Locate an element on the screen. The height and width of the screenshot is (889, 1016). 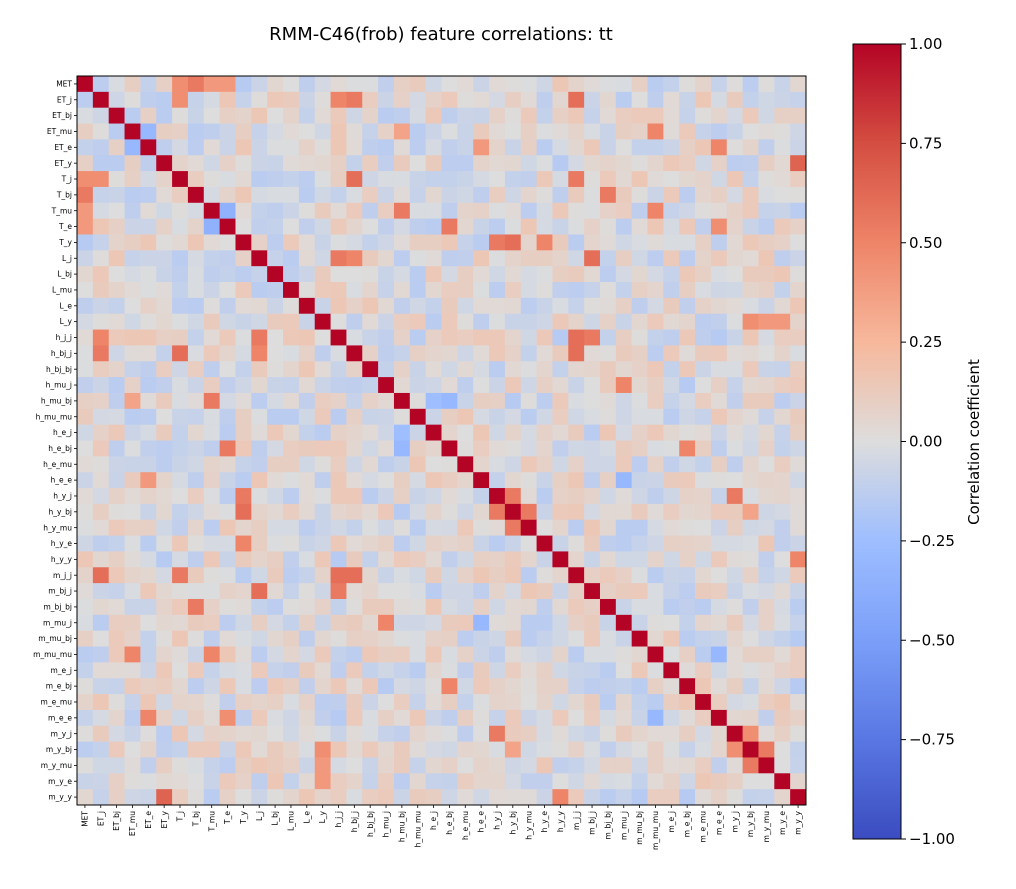
column-label: m_y_mu is located at coordinates (766, 827).